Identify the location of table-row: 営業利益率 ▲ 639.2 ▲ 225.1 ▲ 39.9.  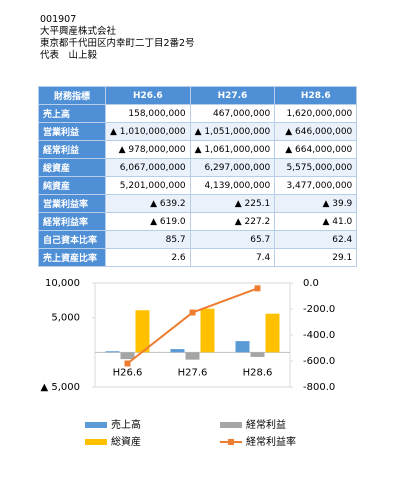
(198, 203).